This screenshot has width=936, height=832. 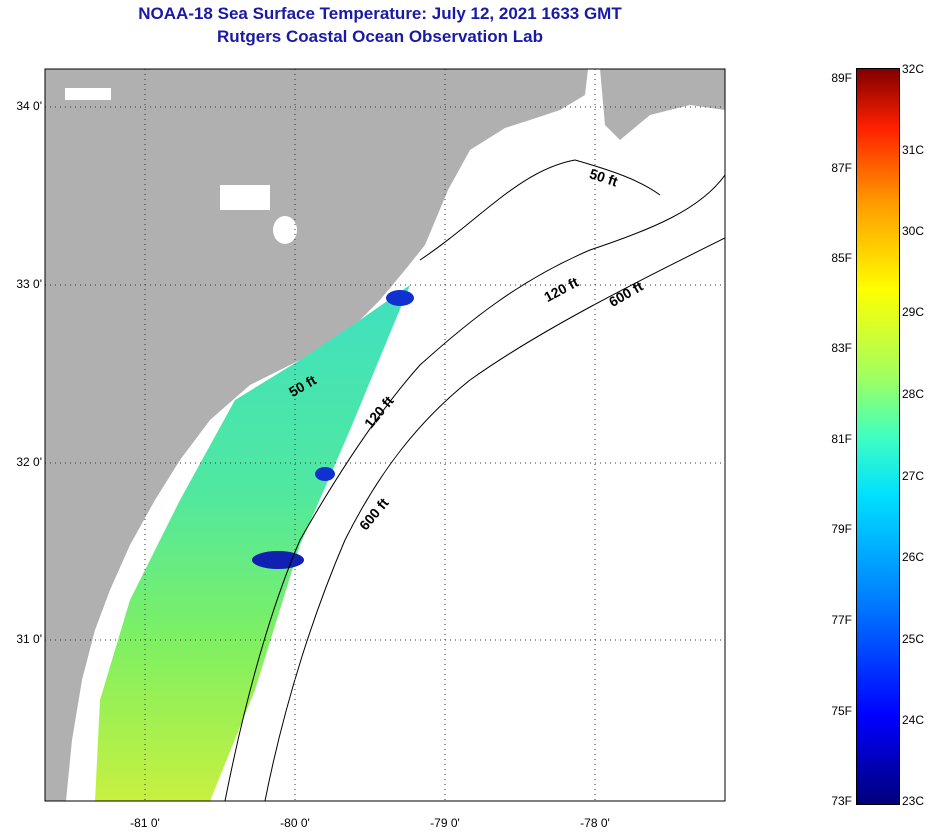 What do you see at coordinates (841, 258) in the screenshot?
I see `f-label-85: 85F` at bounding box center [841, 258].